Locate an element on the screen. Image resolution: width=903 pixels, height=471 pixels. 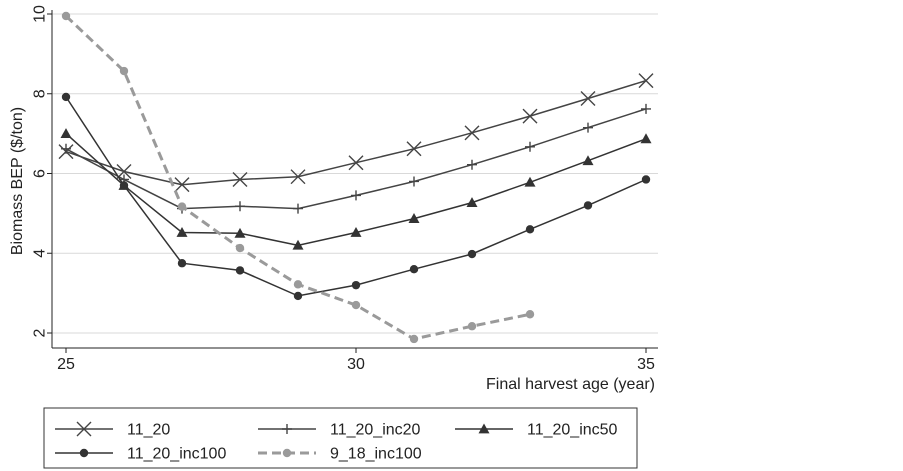
legend-item-11_20_inc20: 11_20_inc20 is located at coordinates (339, 430).